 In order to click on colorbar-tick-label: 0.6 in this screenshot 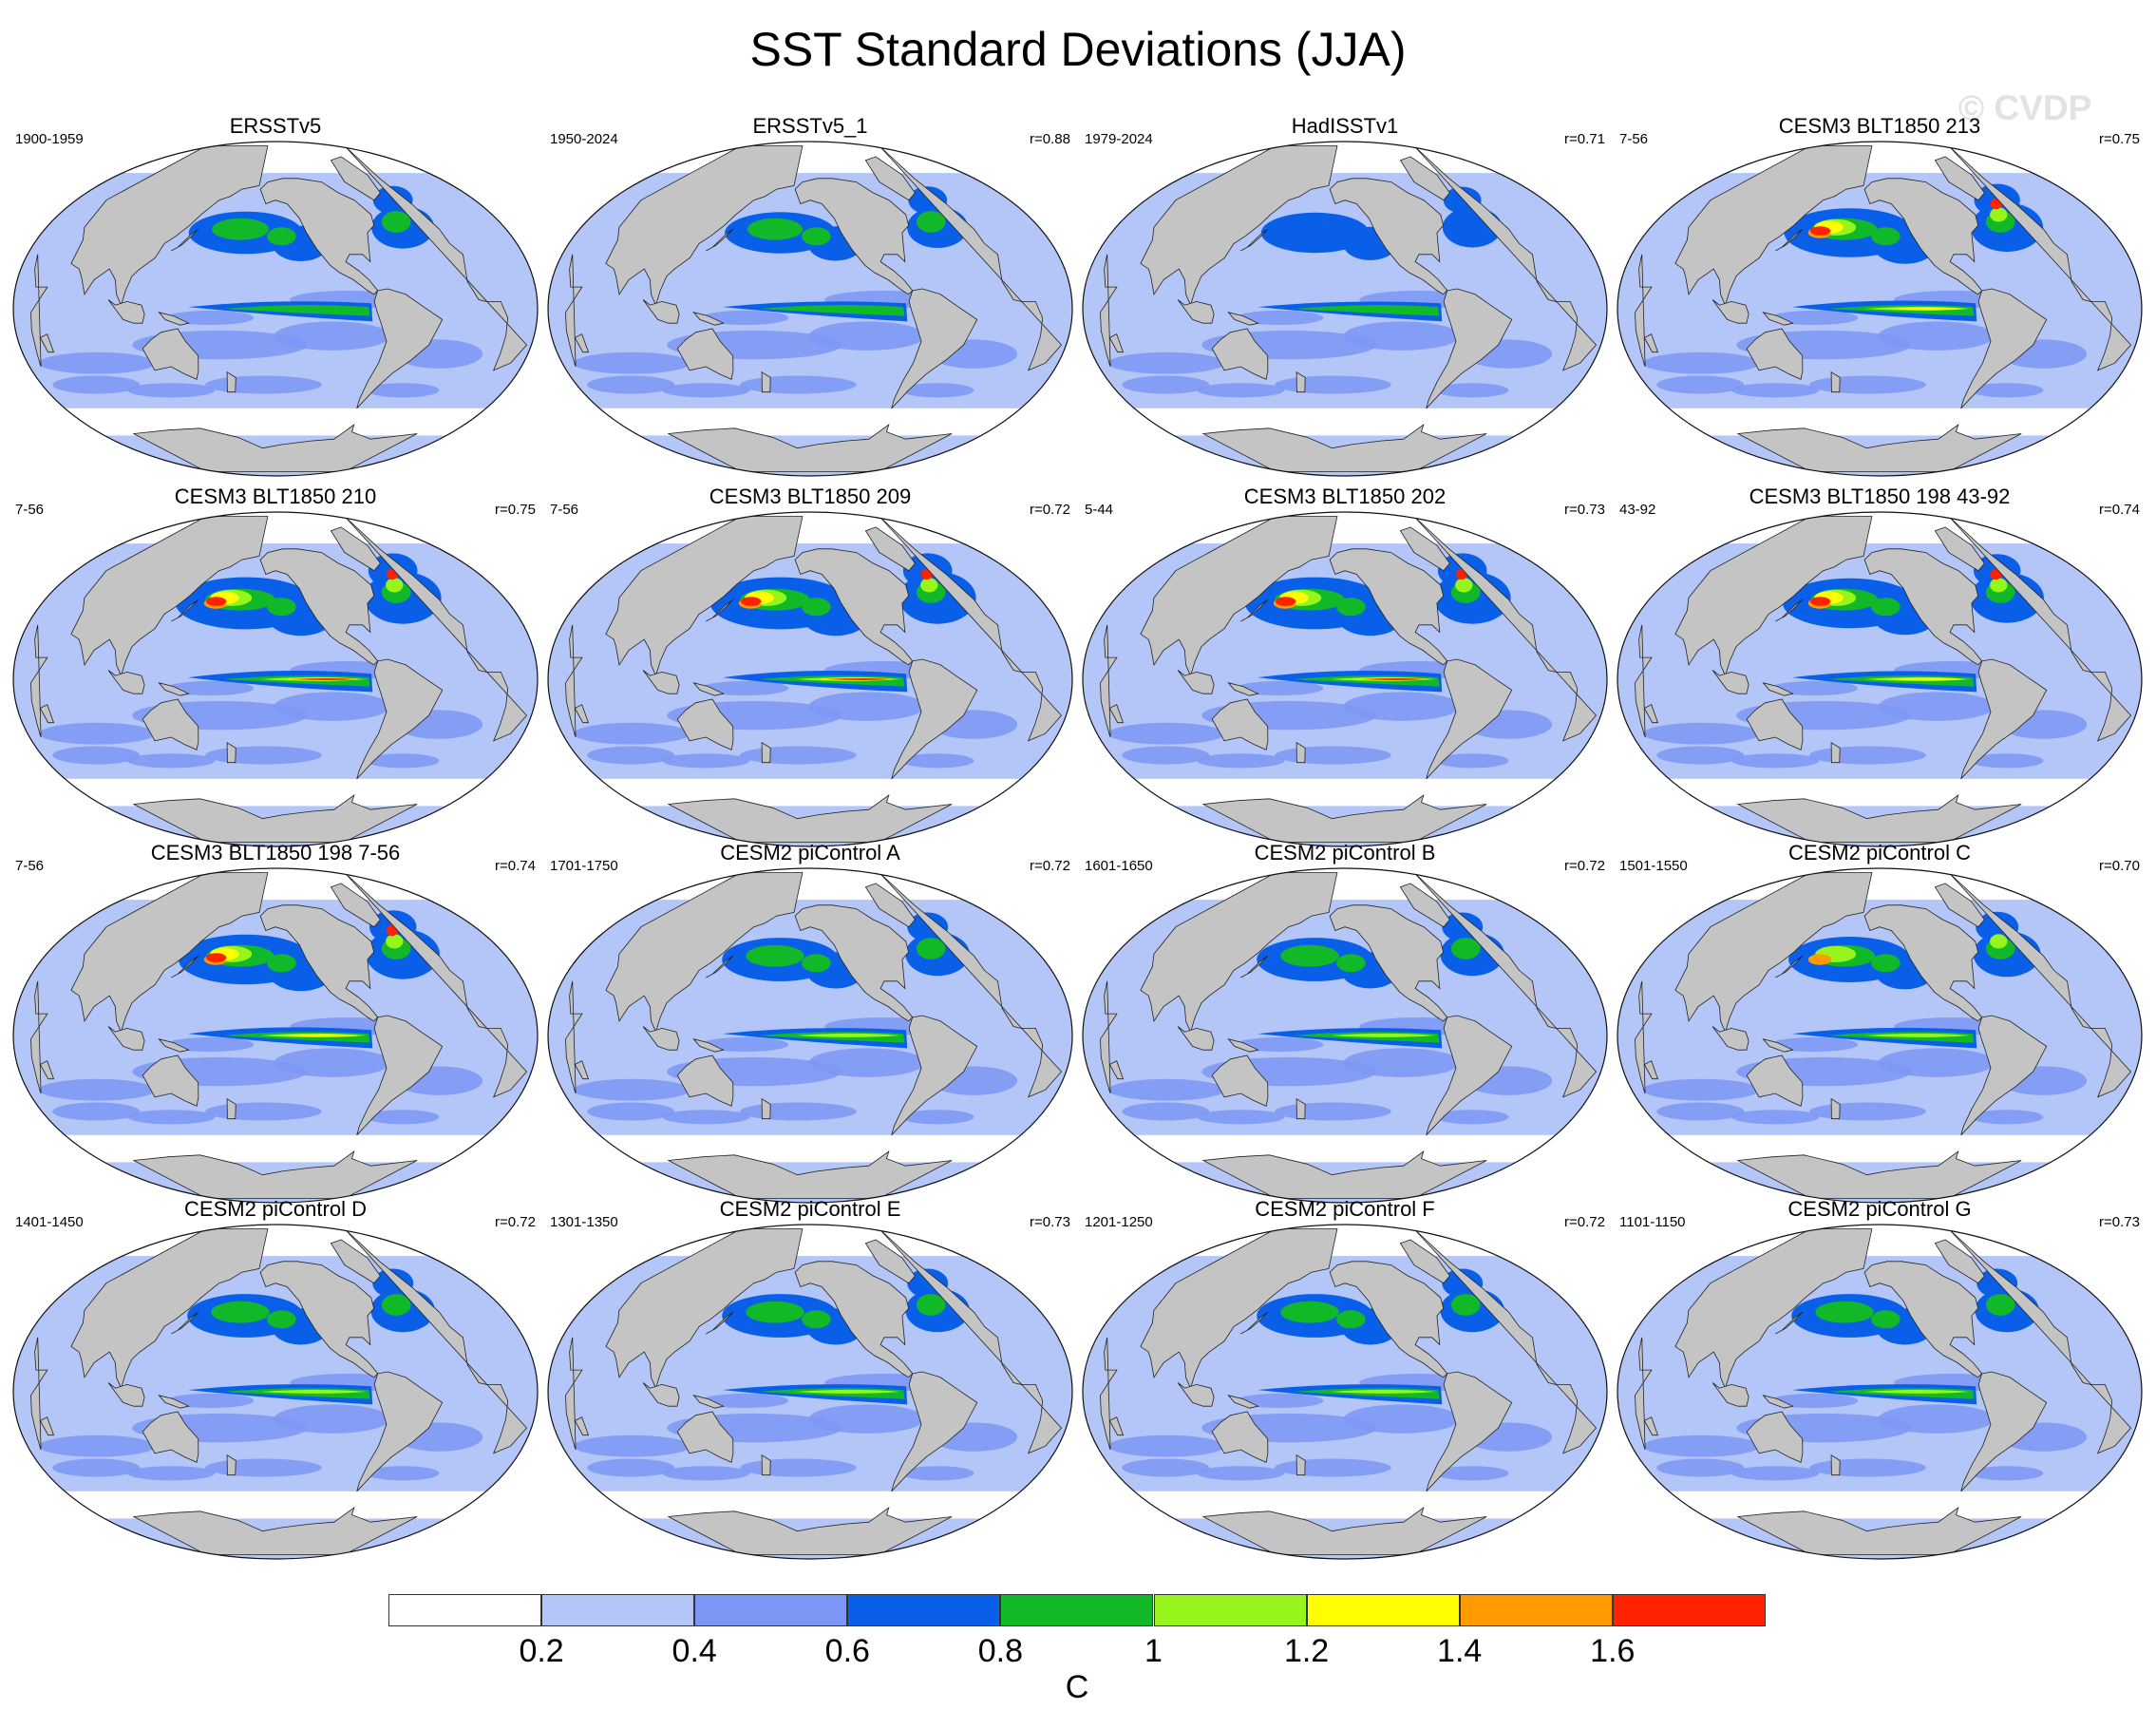, I will do `click(847, 1651)`.